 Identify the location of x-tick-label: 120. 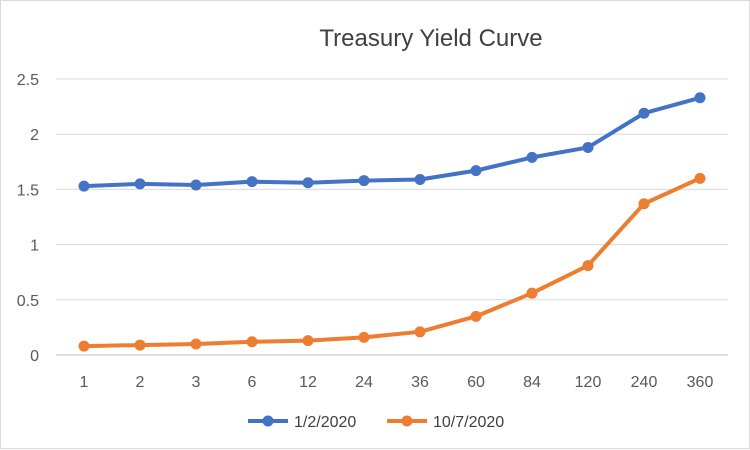
(588, 382).